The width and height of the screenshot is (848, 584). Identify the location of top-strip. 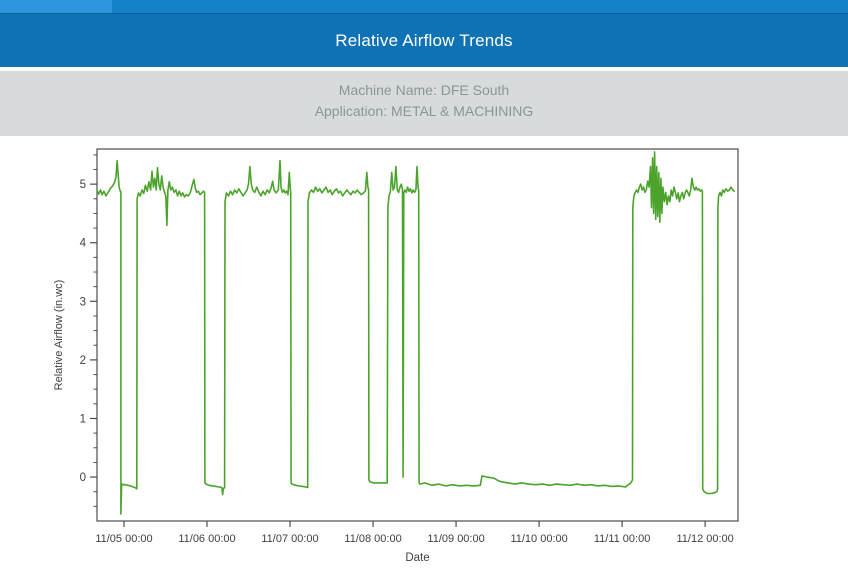
(424, 7).